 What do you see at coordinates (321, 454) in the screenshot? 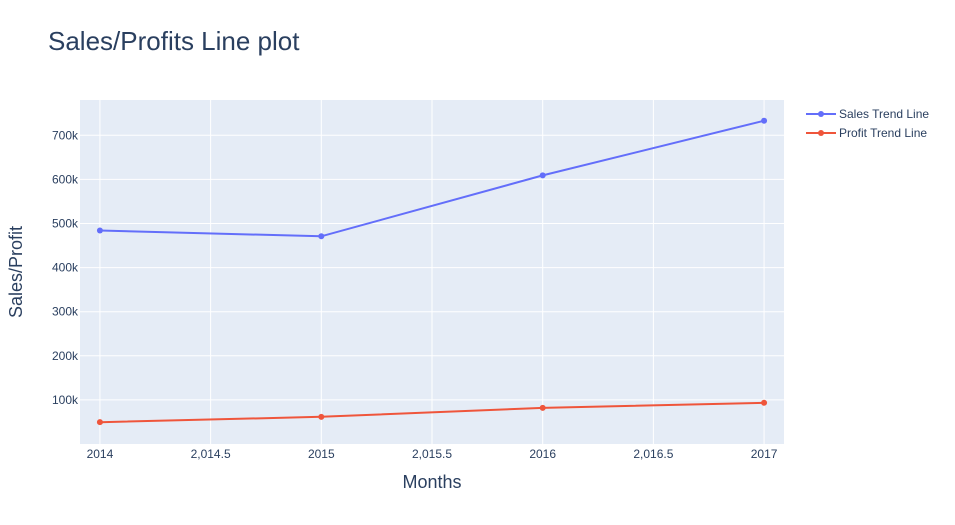
I see `x-tick-label: 2015` at bounding box center [321, 454].